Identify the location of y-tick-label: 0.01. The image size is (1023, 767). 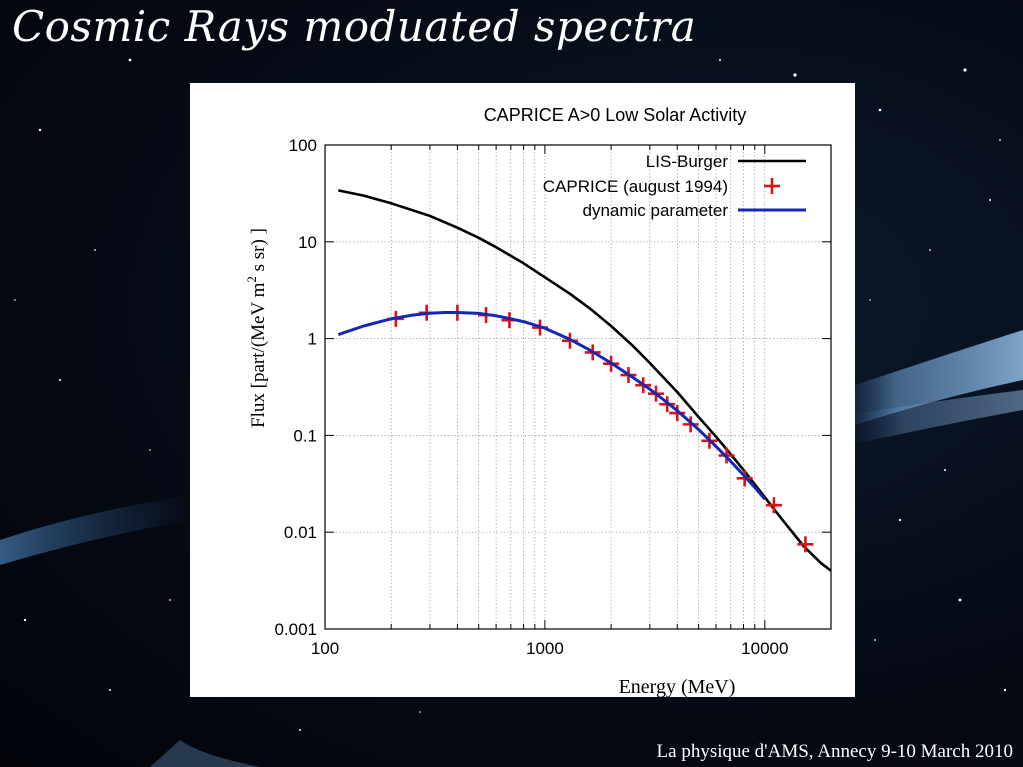
(300, 532).